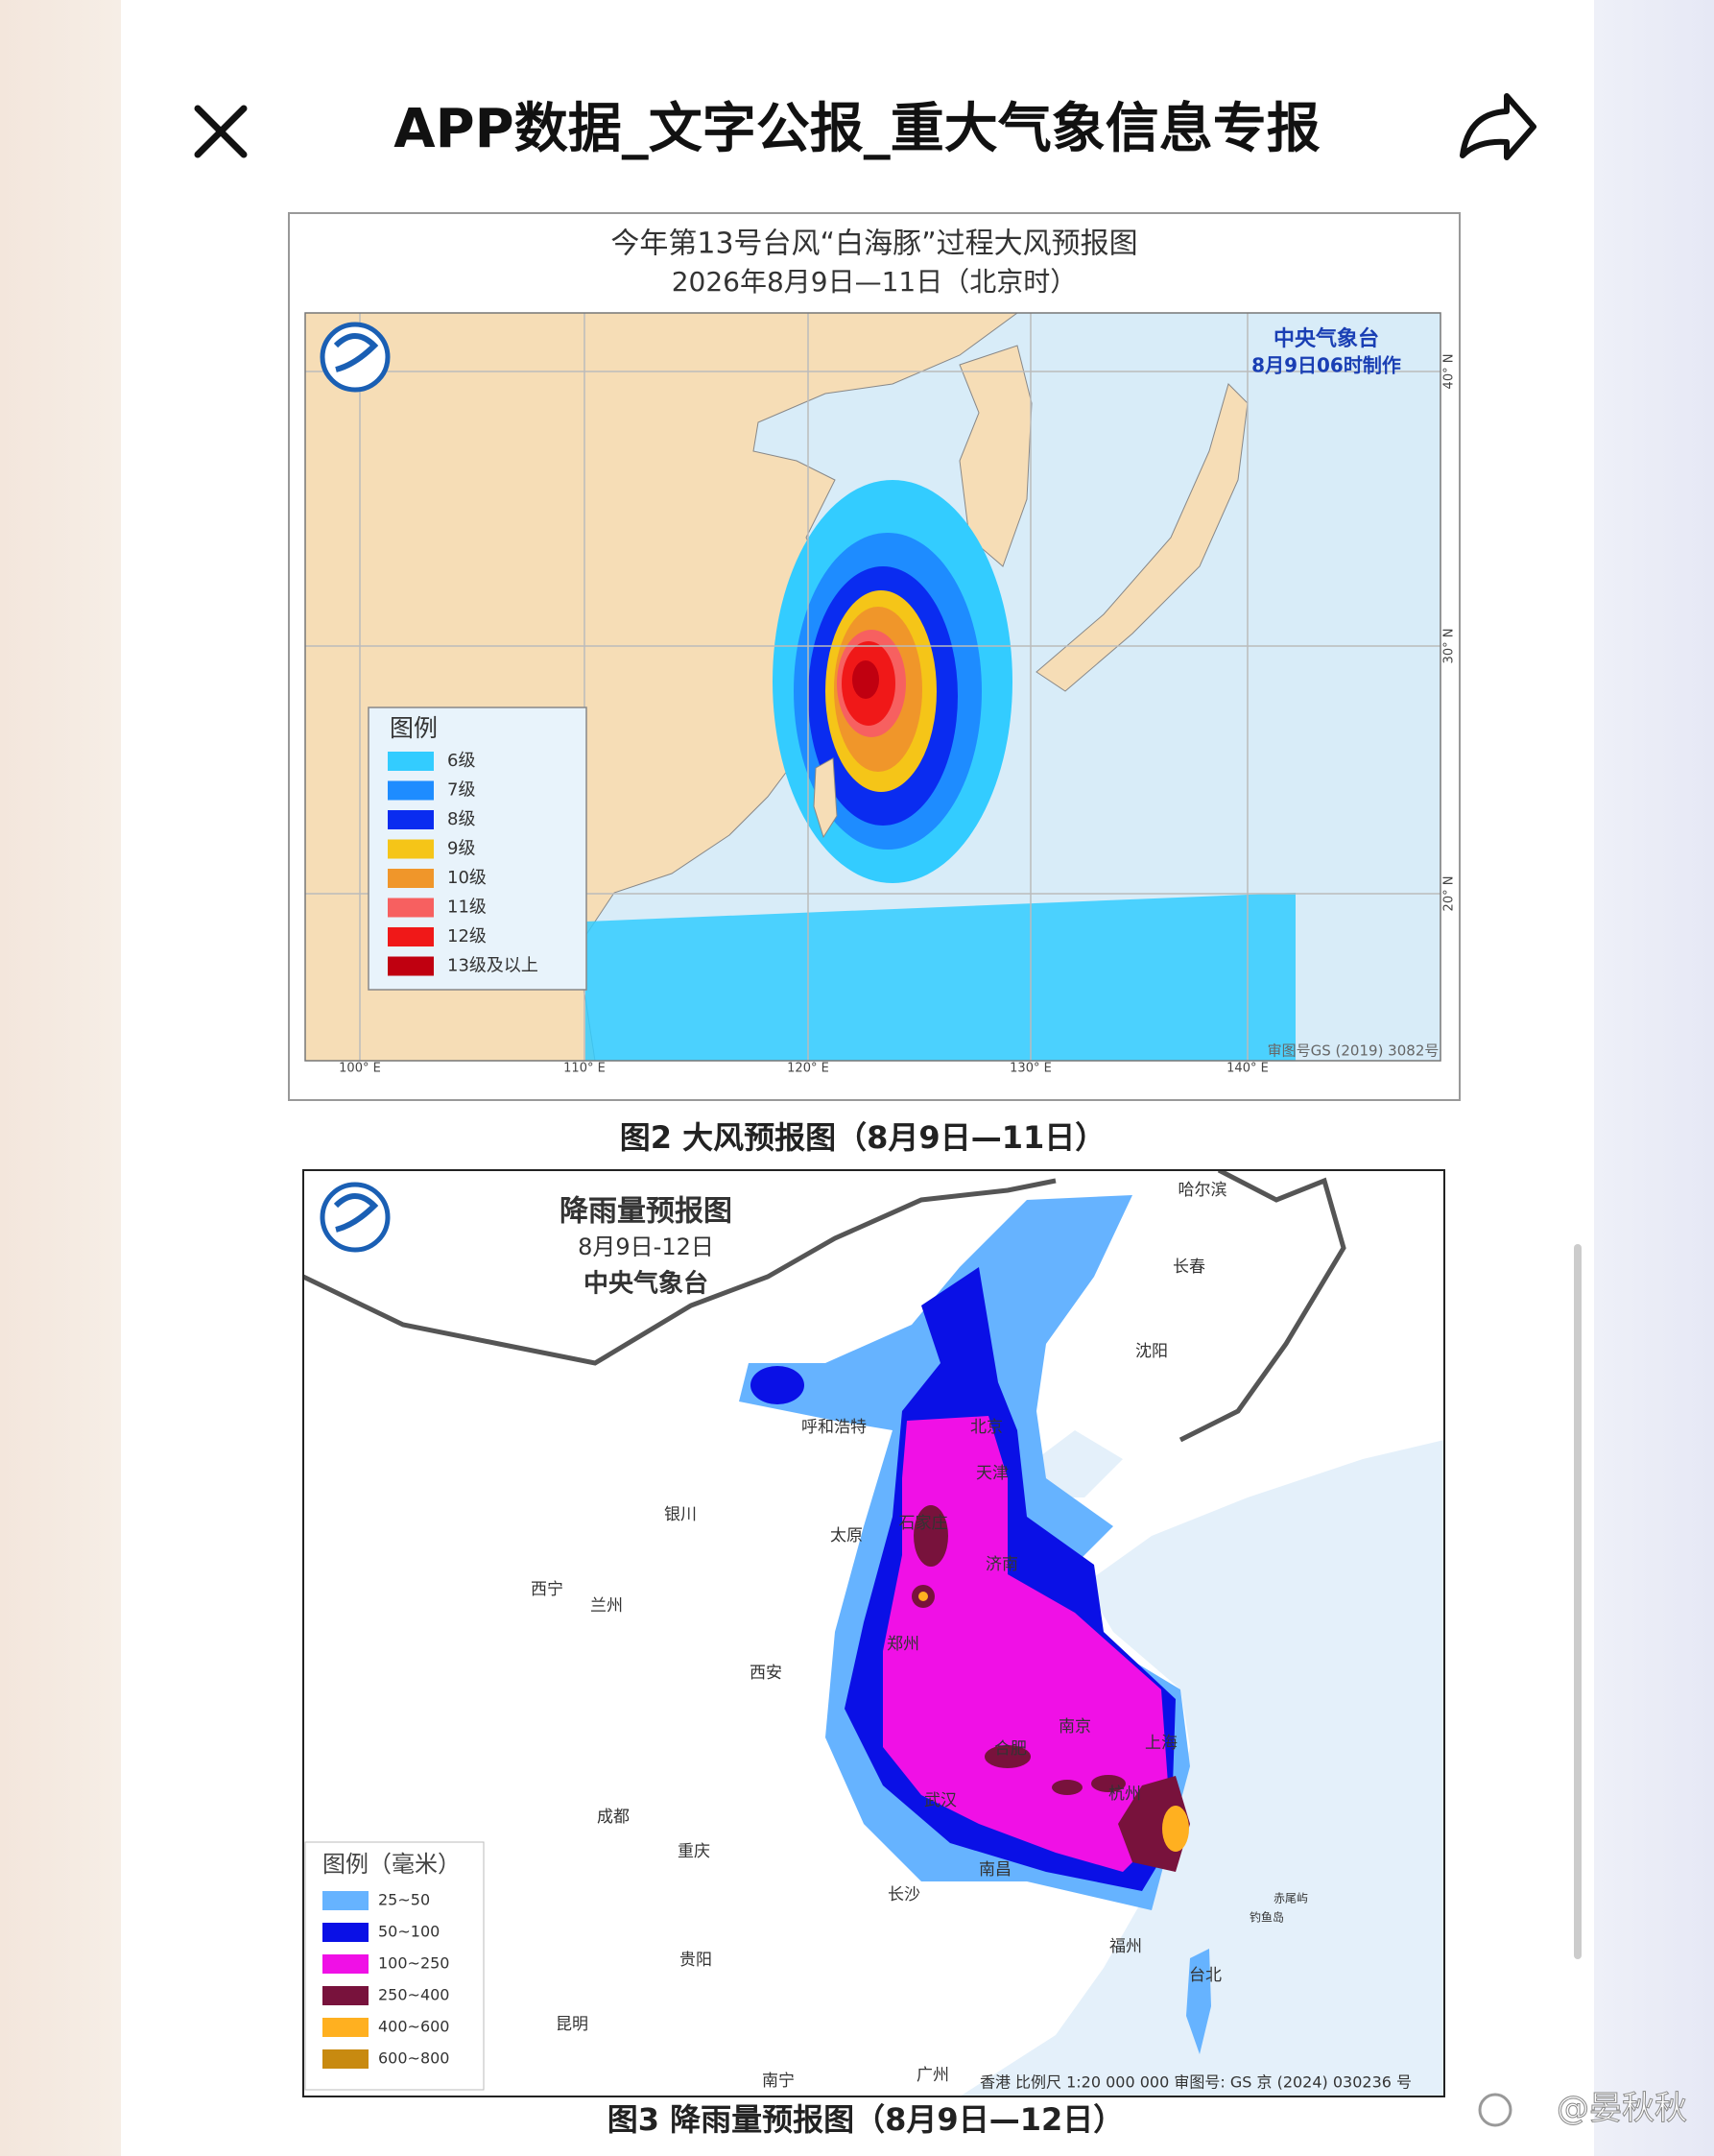 The height and width of the screenshot is (2156, 1714). What do you see at coordinates (1152, 1351) in the screenshot?
I see `city-label: 沈阳` at bounding box center [1152, 1351].